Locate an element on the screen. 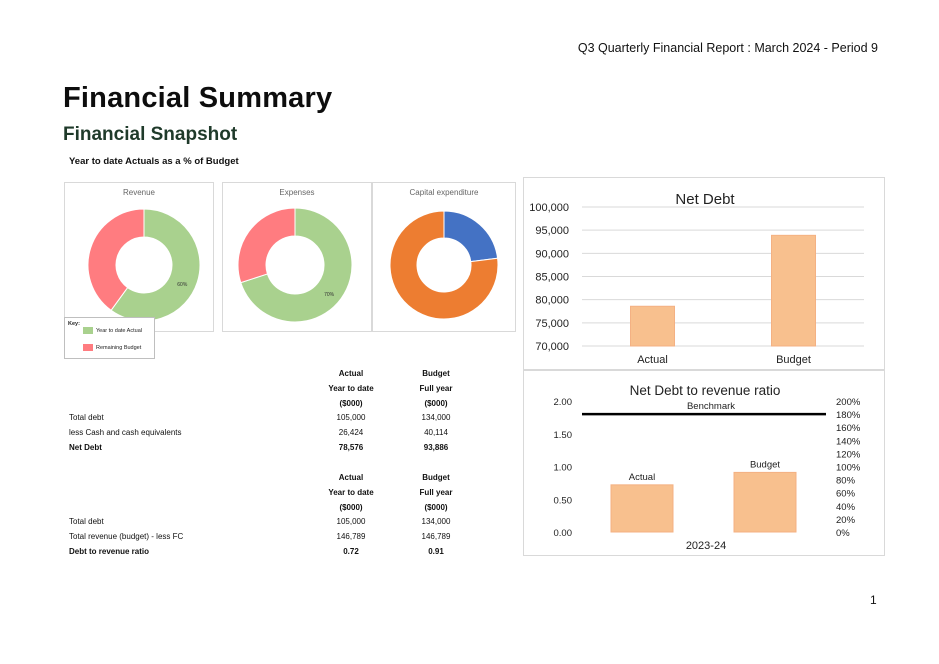 This screenshot has width=939, height=664. donut-data-label: 70% is located at coordinates (329, 295).